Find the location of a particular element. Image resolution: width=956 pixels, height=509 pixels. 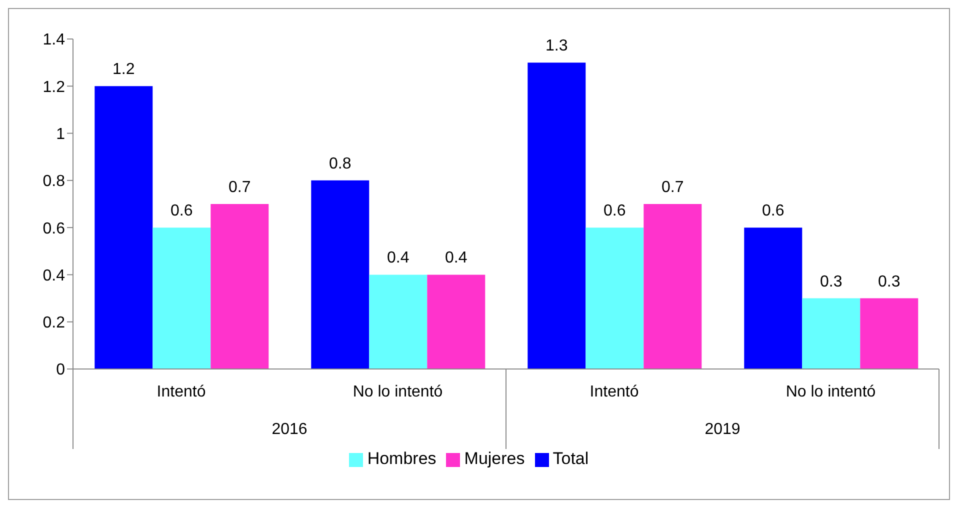

y-tick-label: 0.6 is located at coordinates (54, 229).